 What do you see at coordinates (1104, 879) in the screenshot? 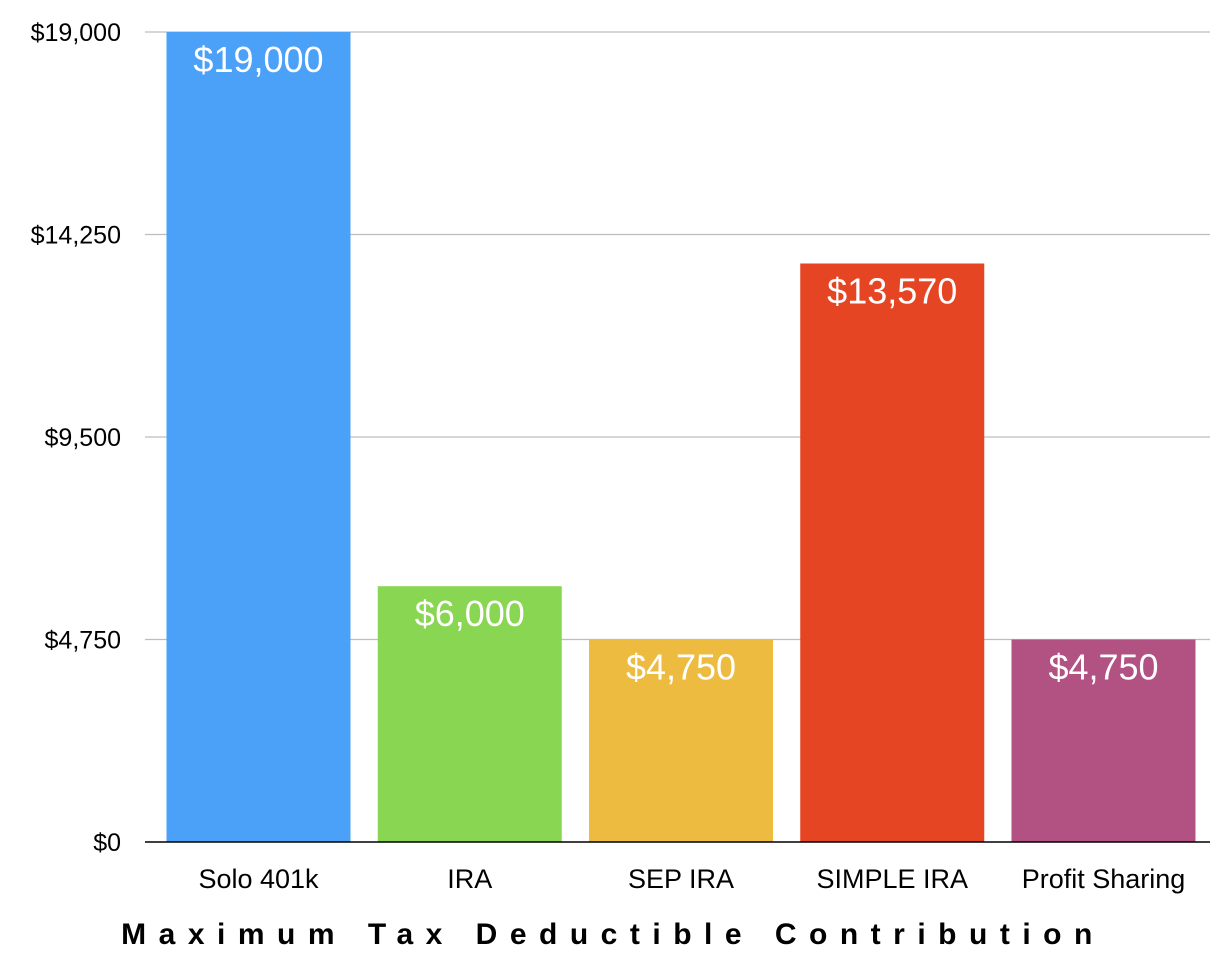
I see `x-tick-label: Profit Sharing` at bounding box center [1104, 879].